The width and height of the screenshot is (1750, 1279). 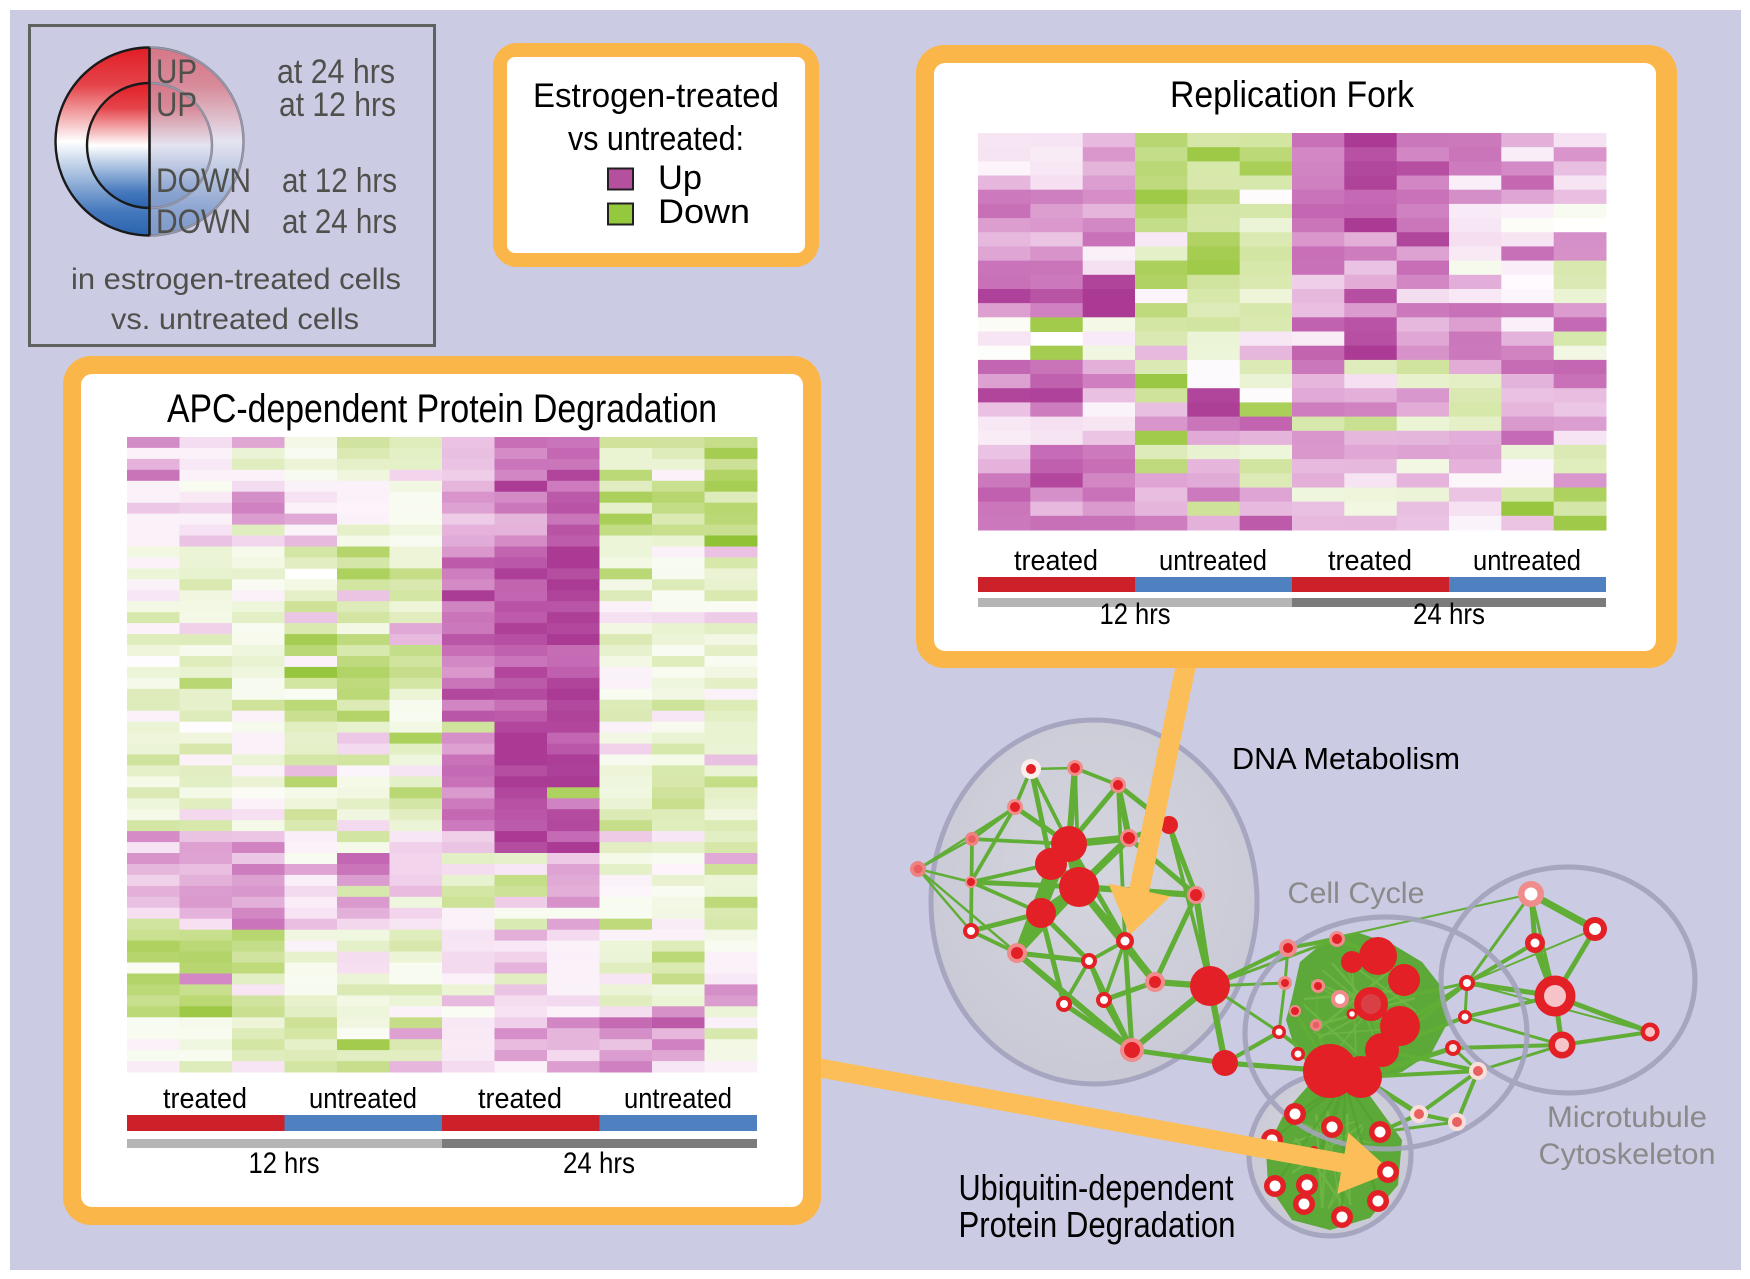 What do you see at coordinates (656, 96) in the screenshot?
I see `svg-text: Estrogen-treated` at bounding box center [656, 96].